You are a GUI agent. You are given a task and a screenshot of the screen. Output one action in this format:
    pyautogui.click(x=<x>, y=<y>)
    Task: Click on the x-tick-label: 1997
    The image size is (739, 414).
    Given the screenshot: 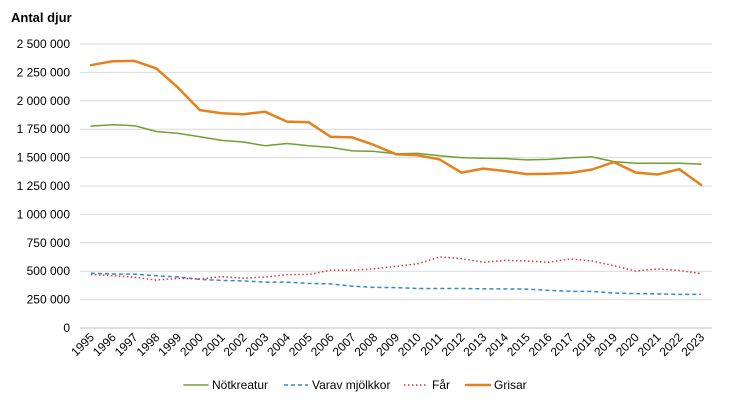 What is the action you would take?
    pyautogui.click(x=126, y=344)
    